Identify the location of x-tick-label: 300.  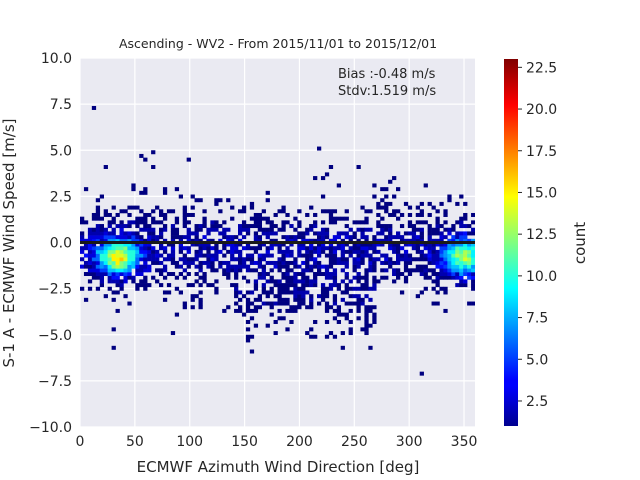
(409, 442).